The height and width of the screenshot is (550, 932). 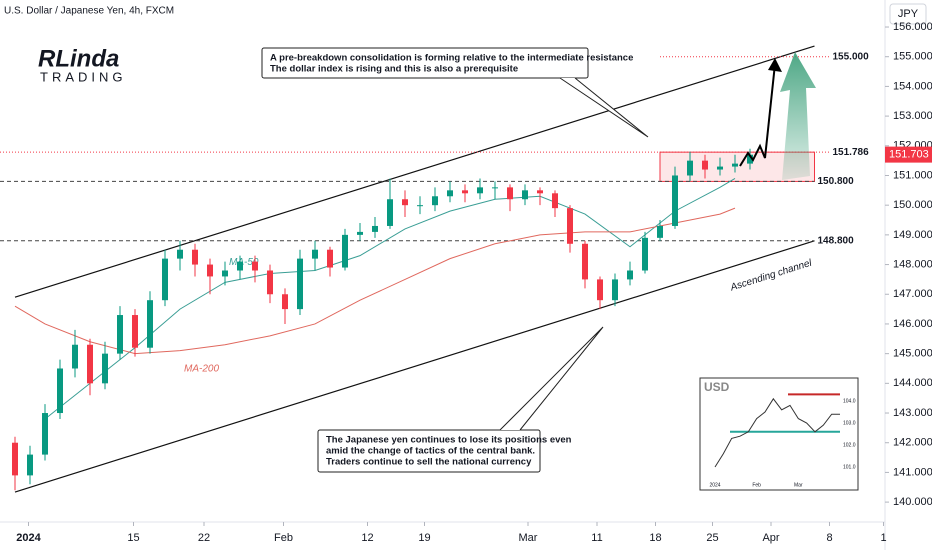 I want to click on inset-line, so click(x=777, y=432).